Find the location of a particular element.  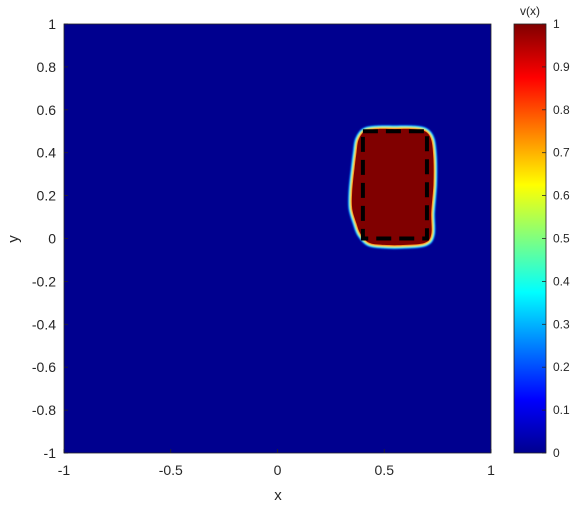

y-tick-label: -0.8 is located at coordinates (44, 410).